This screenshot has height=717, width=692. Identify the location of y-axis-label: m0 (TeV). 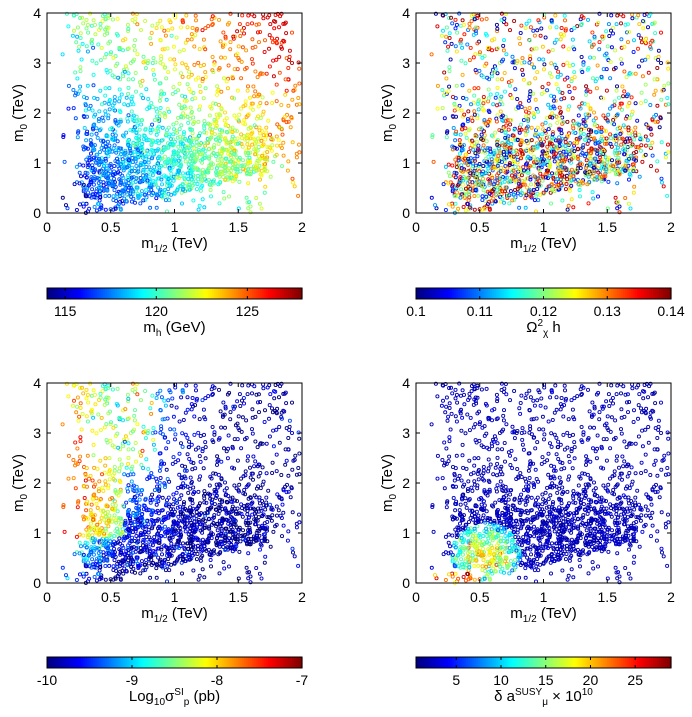
(389, 113).